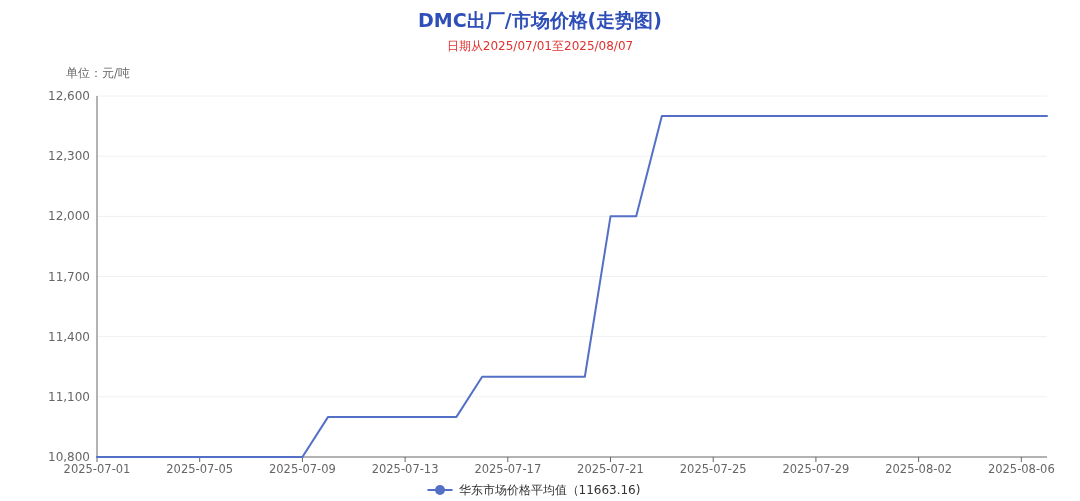 Image resolution: width=1080 pixels, height=501 pixels. I want to click on chart-title: DMC出厂/市场价格(走势图), so click(540, 20).